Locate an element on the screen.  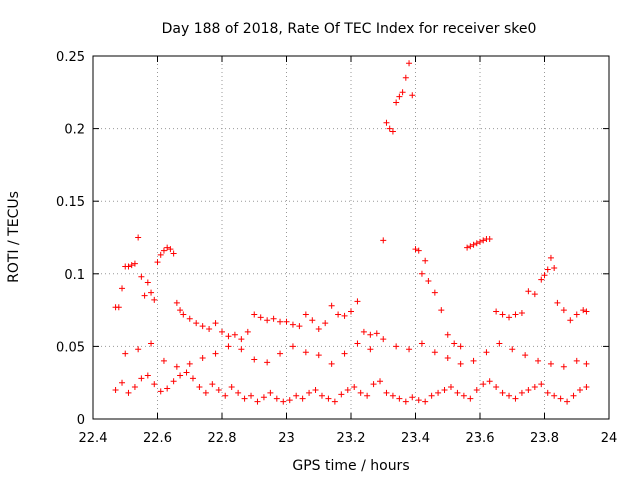
y-axis-label: ROTI / TECUs is located at coordinates (14, 237).